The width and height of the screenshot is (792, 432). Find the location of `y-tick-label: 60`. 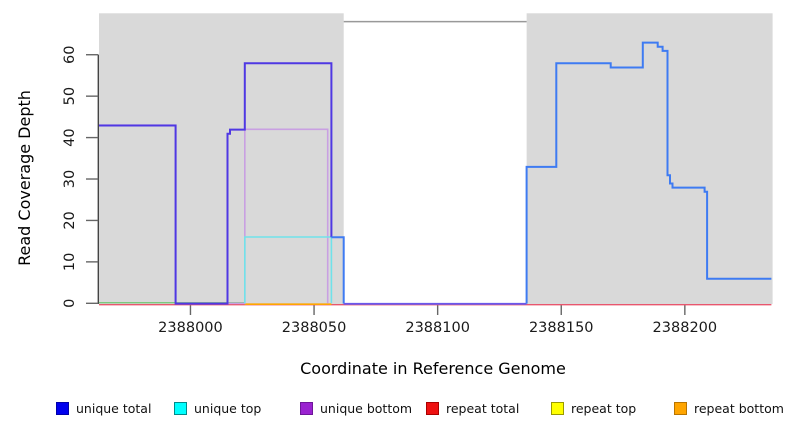

y-tick-label: 60 is located at coordinates (70, 55).